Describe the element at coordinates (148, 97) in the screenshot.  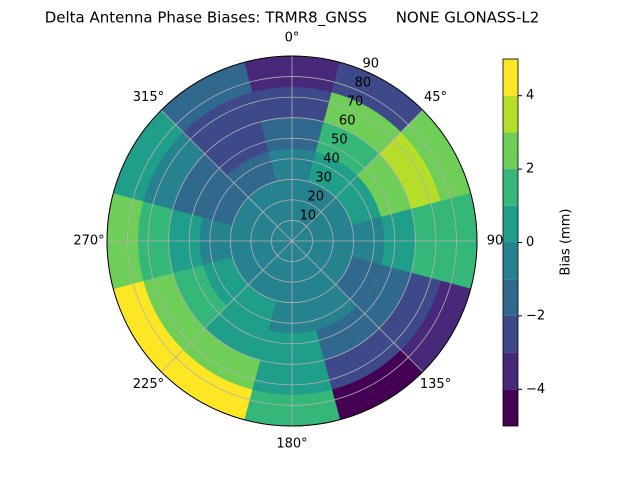
I see `theta-tick-label: 315°` at that location.